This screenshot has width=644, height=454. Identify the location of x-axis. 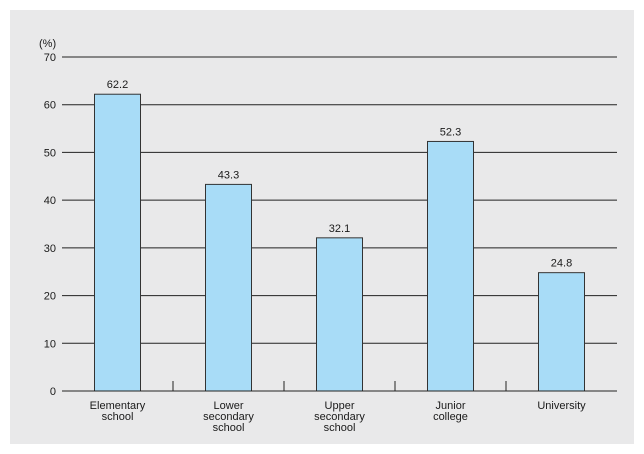
(339, 386).